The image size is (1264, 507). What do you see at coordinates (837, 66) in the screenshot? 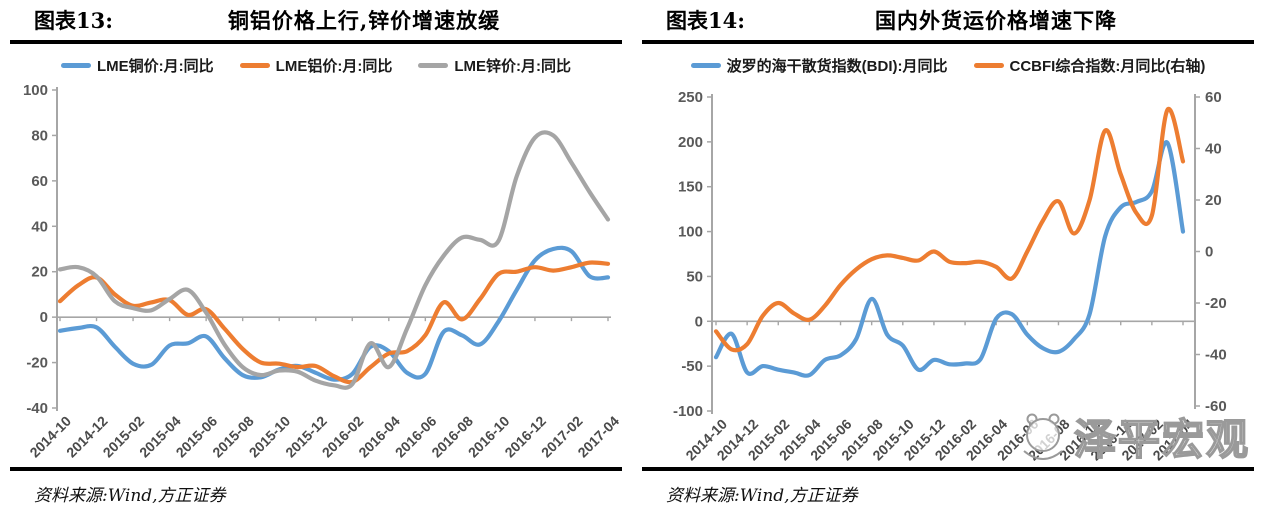
I see `legend-label: 波罗的海干散货指数(BDI):月同比` at bounding box center [837, 66].